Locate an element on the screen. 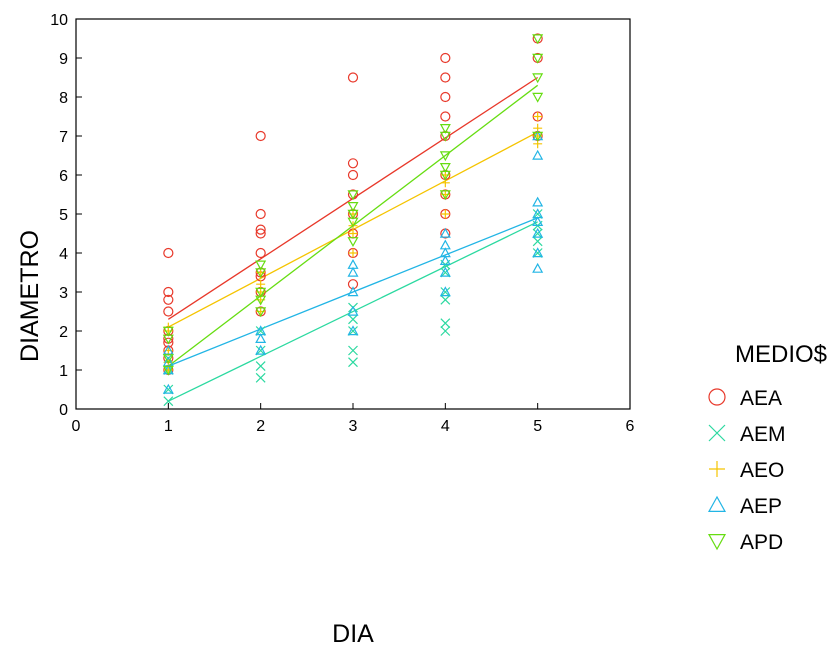  x-tick-label: 4 is located at coordinates (445, 426).